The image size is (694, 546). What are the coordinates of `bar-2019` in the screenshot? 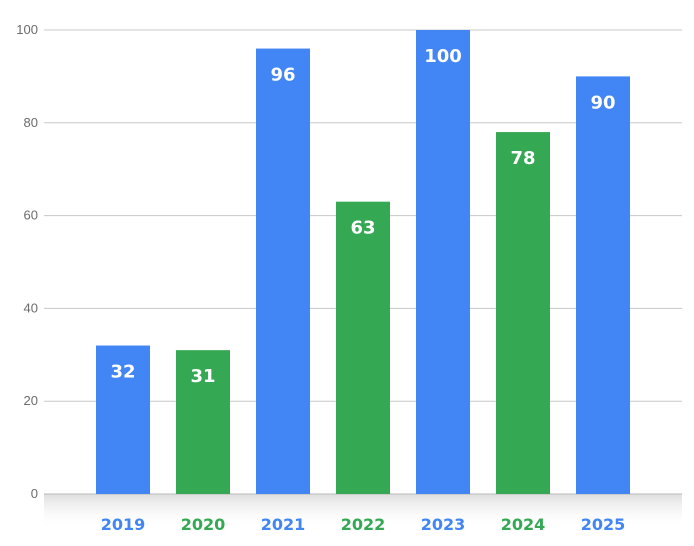 It's located at (123, 419).